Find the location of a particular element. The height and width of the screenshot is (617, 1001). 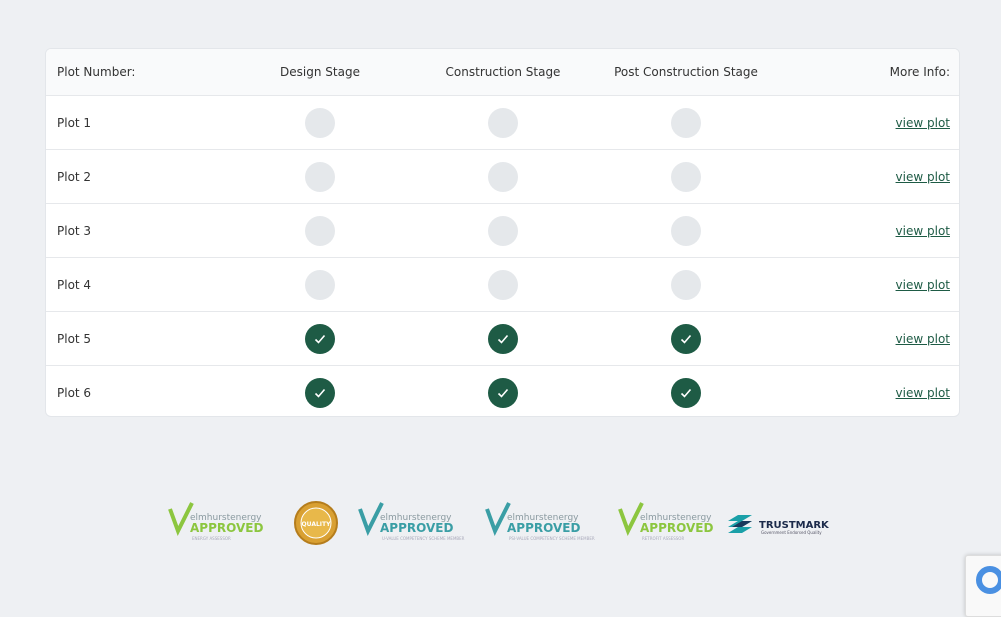

table-row: Plot 6 view plot is located at coordinates (502, 390).